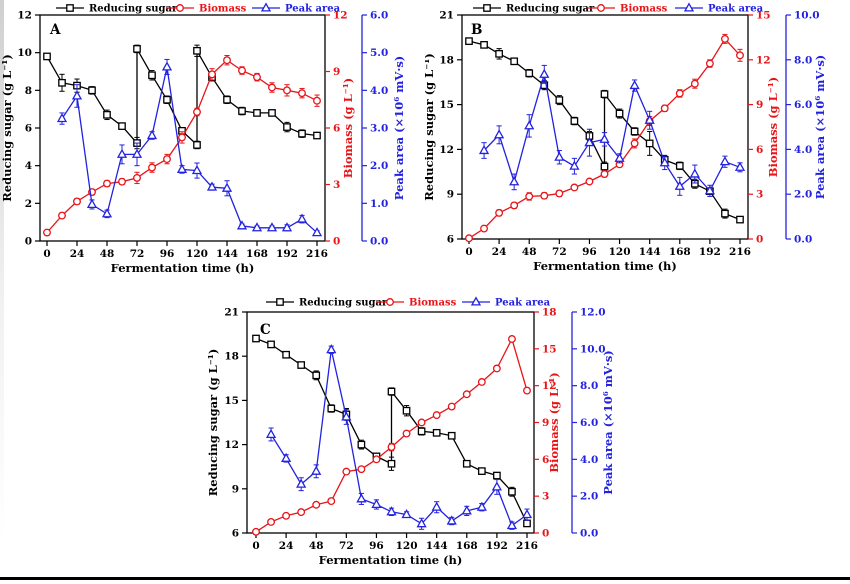 The image size is (850, 584). What do you see at coordinates (2, 270) in the screenshot?
I see `scan-edge-artifact` at bounding box center [2, 270].